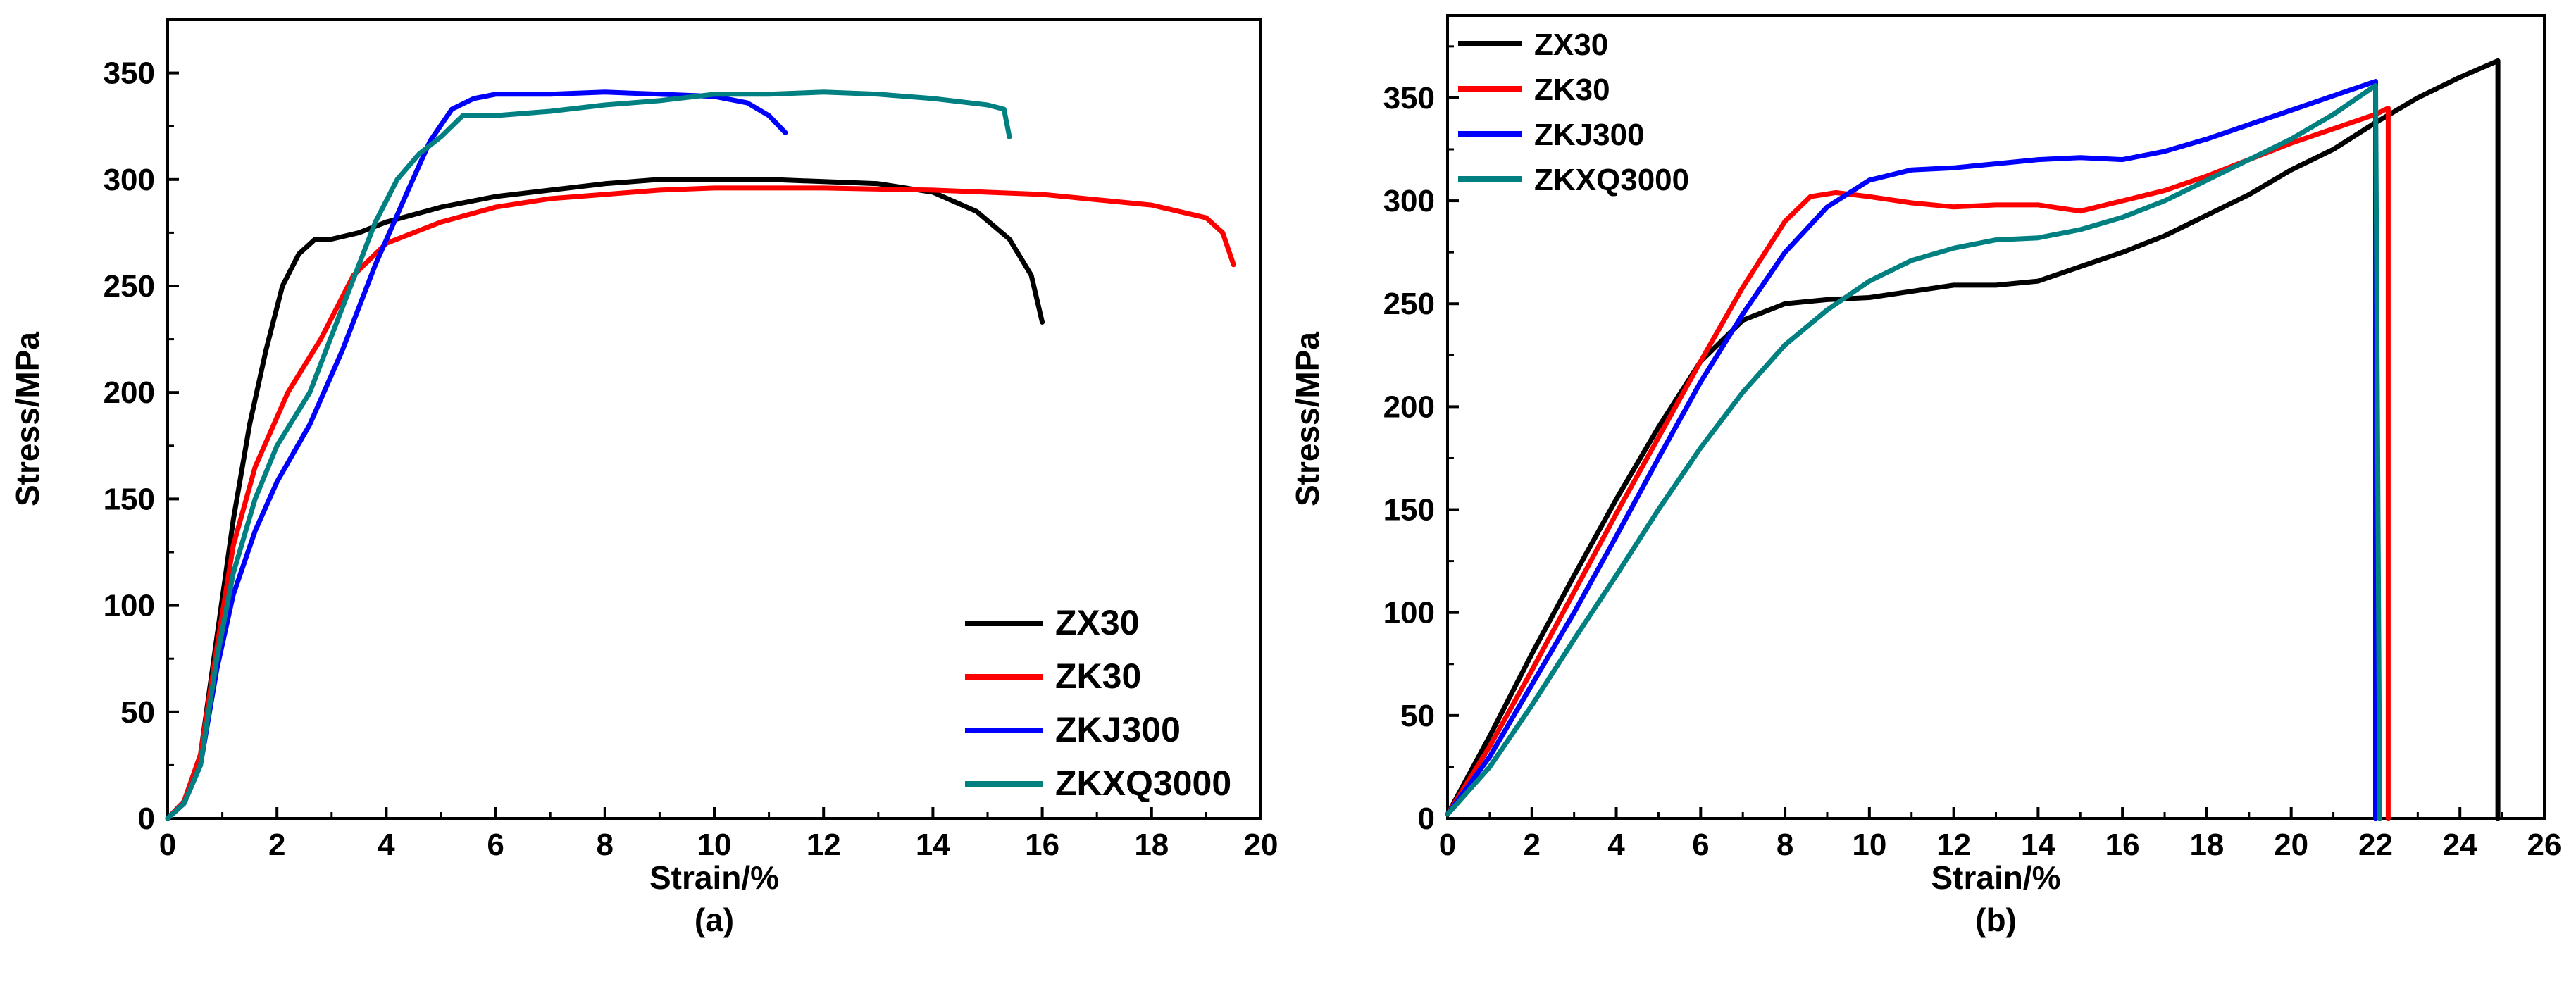 Image resolution: width=2576 pixels, height=991 pixels. Describe the element at coordinates (2544, 845) in the screenshot. I see `x-tick-label: 26` at that location.